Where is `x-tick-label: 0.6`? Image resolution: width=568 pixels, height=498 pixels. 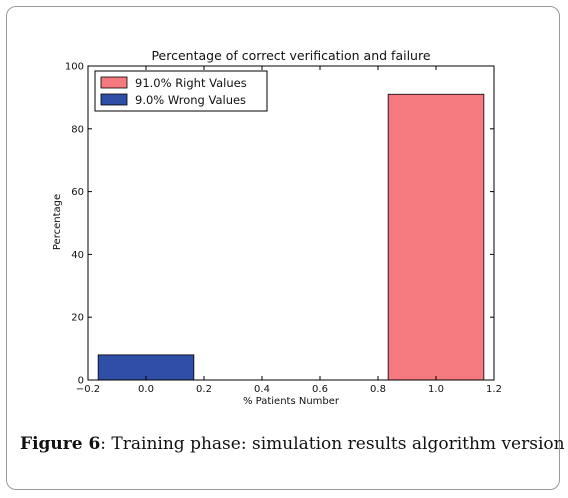 x-tick-label: 0.6 is located at coordinates (320, 389).